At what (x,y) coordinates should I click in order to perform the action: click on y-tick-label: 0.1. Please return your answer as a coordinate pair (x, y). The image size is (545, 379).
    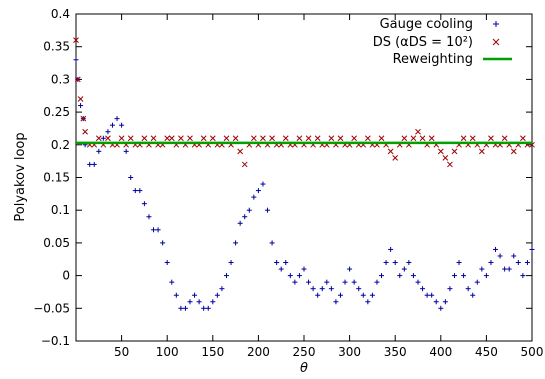
    Looking at the image, I should click on (60, 210).